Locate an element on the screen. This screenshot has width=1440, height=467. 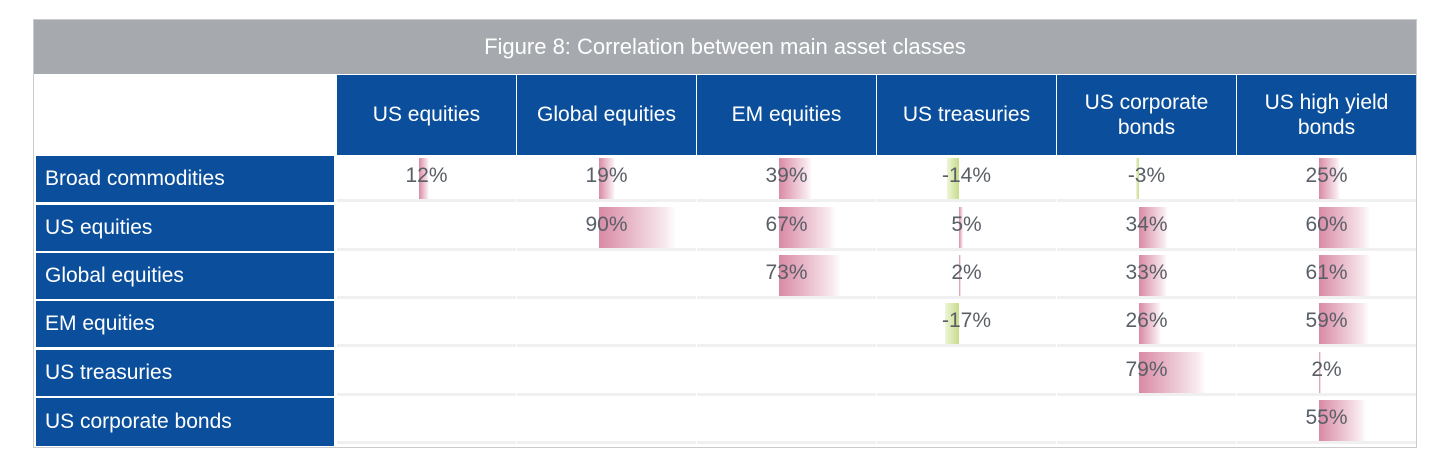
cell-value: -3% is located at coordinates (1146, 175).